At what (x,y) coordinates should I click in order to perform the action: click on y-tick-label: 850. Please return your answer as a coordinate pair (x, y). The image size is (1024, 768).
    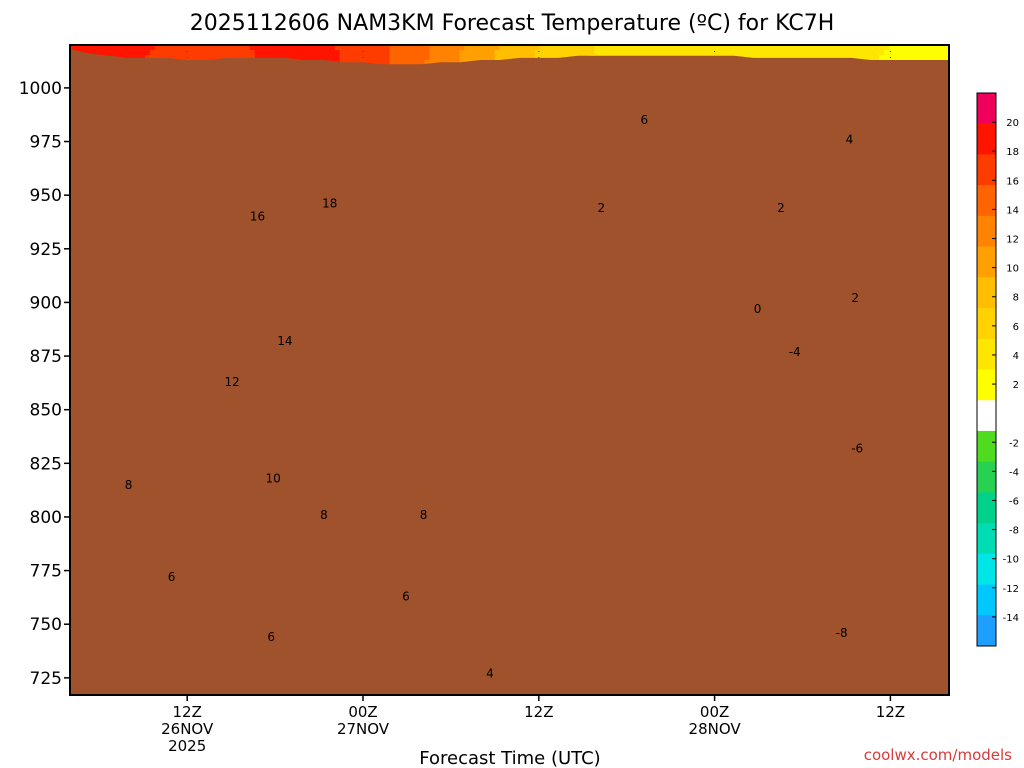
    Looking at the image, I should click on (46, 411).